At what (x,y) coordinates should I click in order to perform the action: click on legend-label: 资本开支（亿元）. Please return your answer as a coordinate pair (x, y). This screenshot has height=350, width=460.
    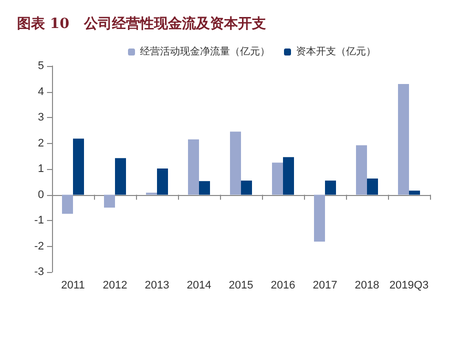
    Looking at the image, I should click on (336, 52).